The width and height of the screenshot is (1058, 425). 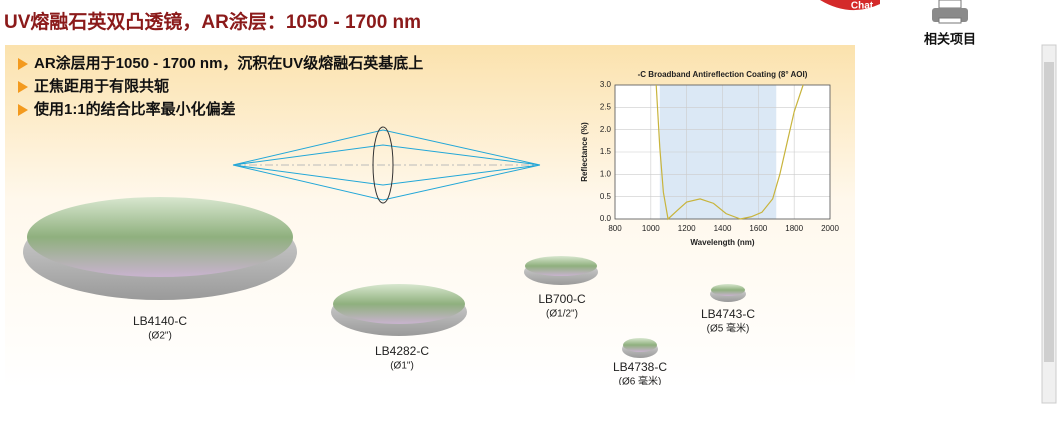 What do you see at coordinates (562, 299) in the screenshot?
I see `product-name: LB700-C` at bounding box center [562, 299].